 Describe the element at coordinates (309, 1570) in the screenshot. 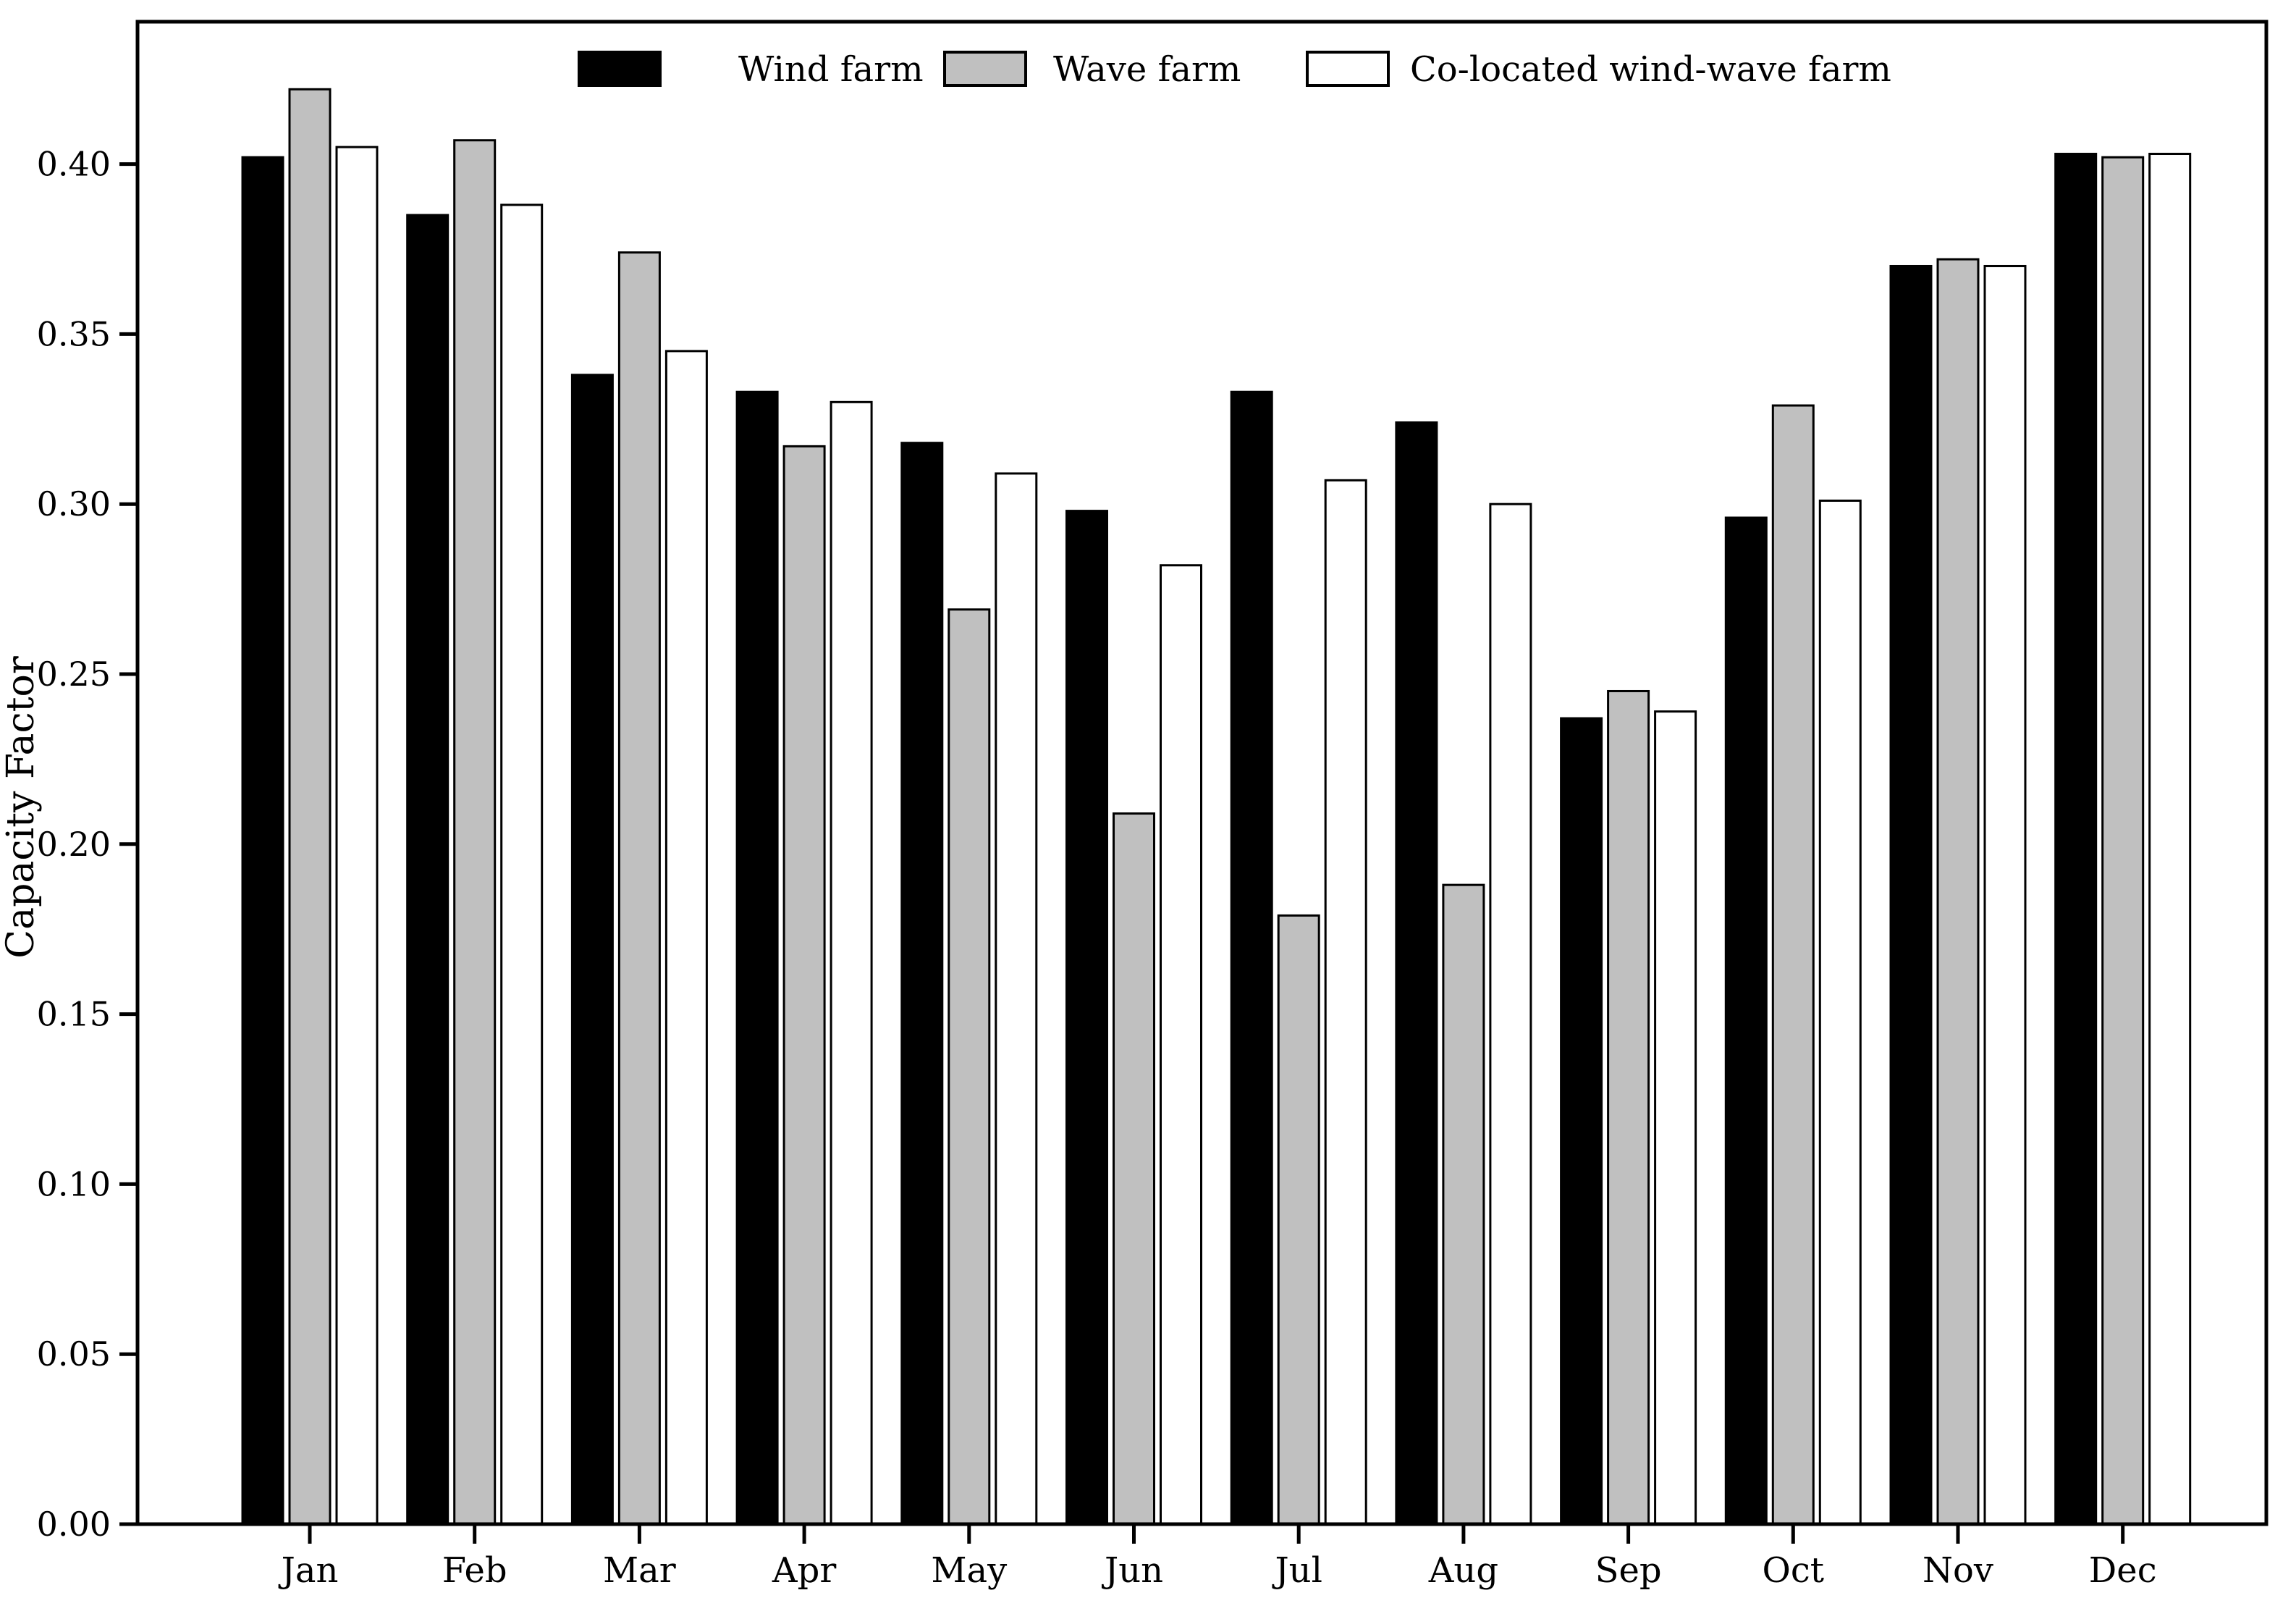

I see `x-tick-label: Jan` at that location.